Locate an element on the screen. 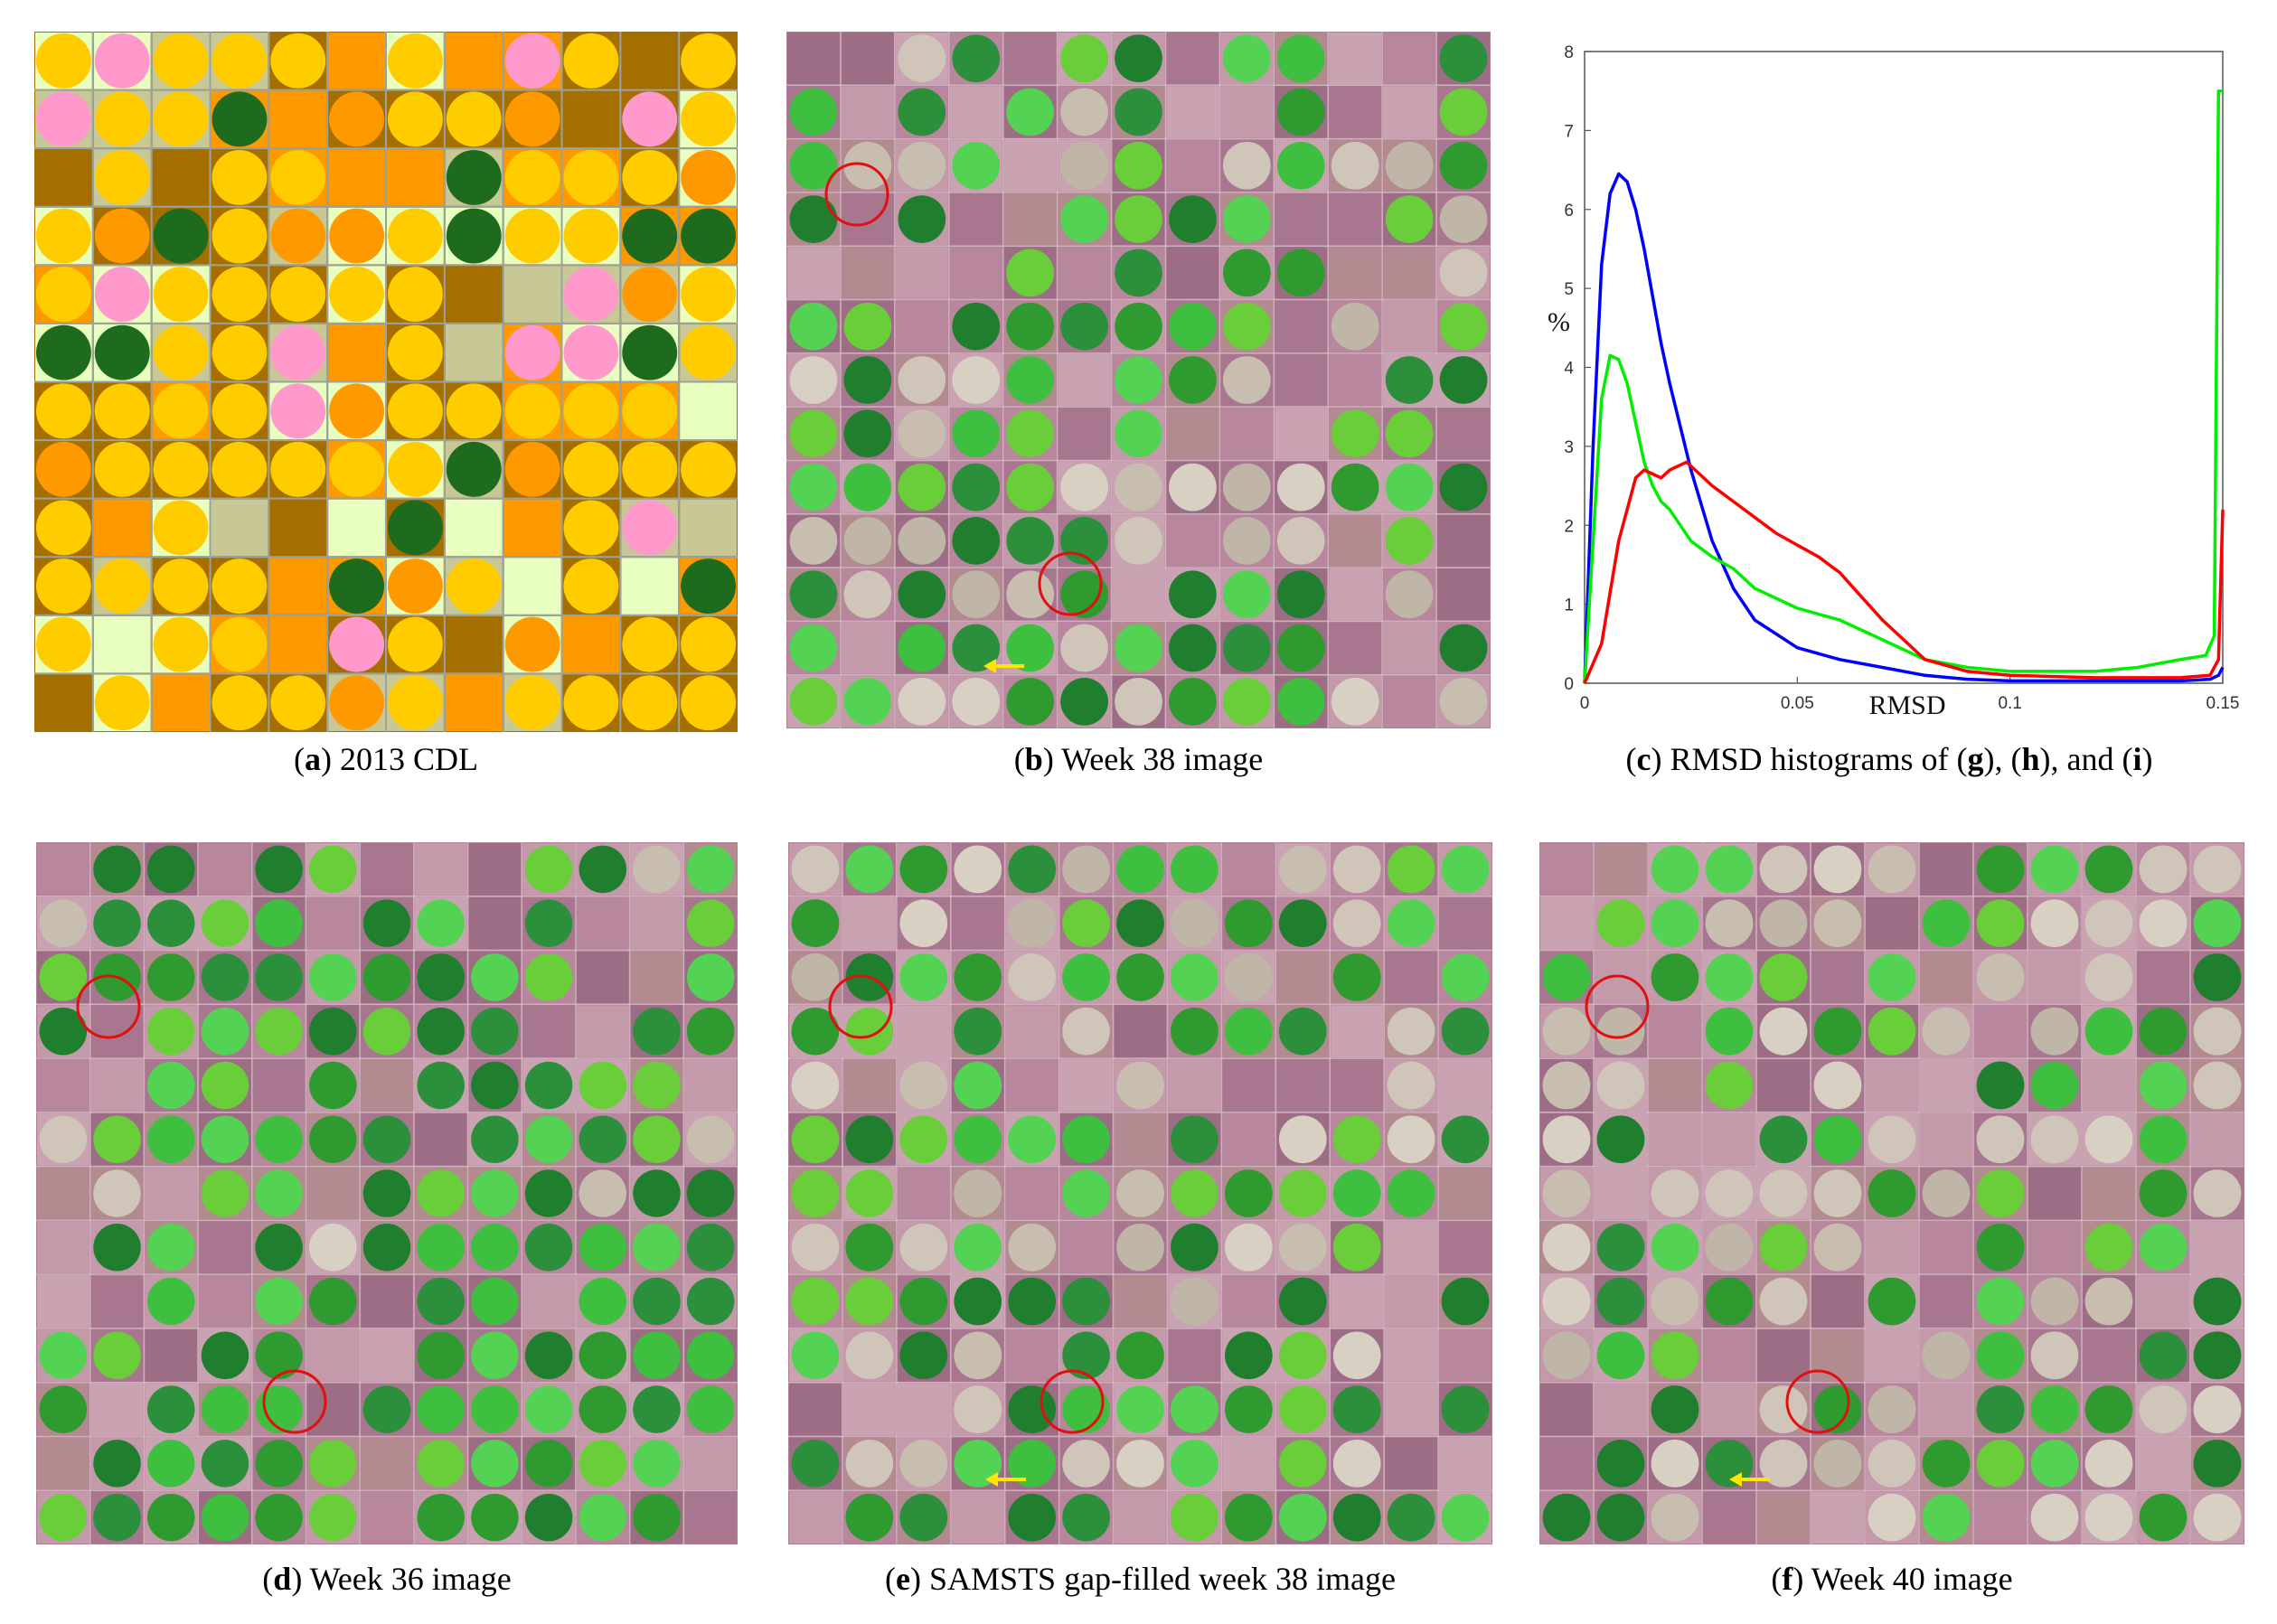  y-tick-label: 2 is located at coordinates (1569, 527).